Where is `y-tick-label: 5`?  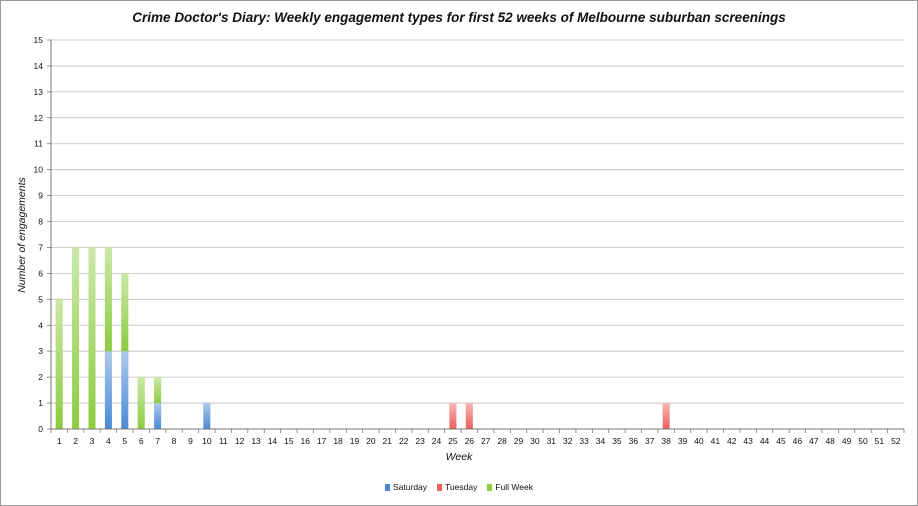 y-tick-label: 5 is located at coordinates (40, 299).